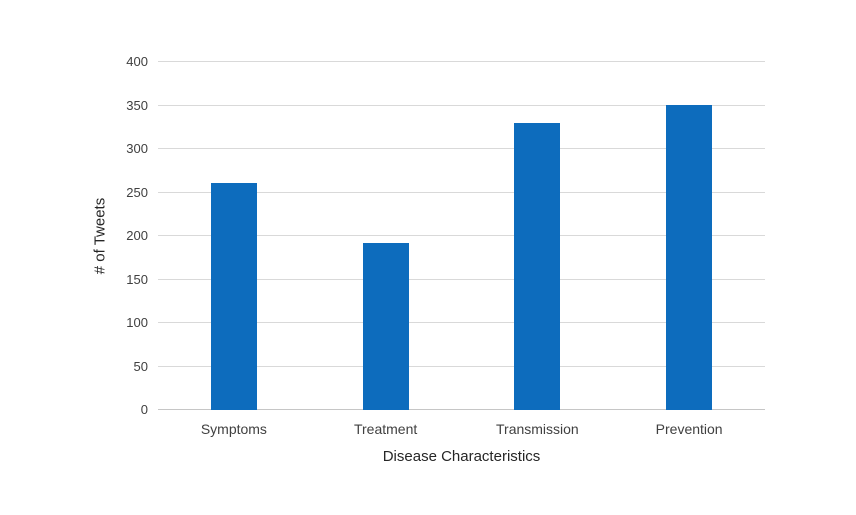 The width and height of the screenshot is (856, 515). I want to click on x-axis-line, so click(461, 409).